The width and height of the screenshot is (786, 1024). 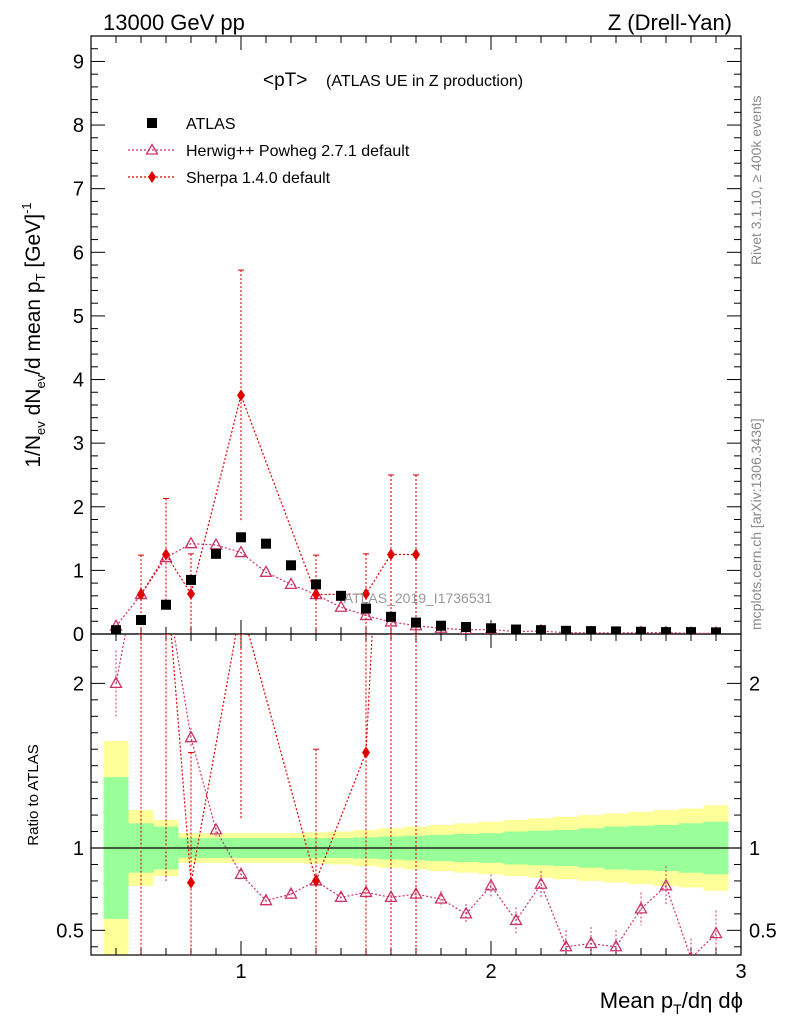 I want to click on ratio-y-tick-label-right: 0.5, so click(x=763, y=931).